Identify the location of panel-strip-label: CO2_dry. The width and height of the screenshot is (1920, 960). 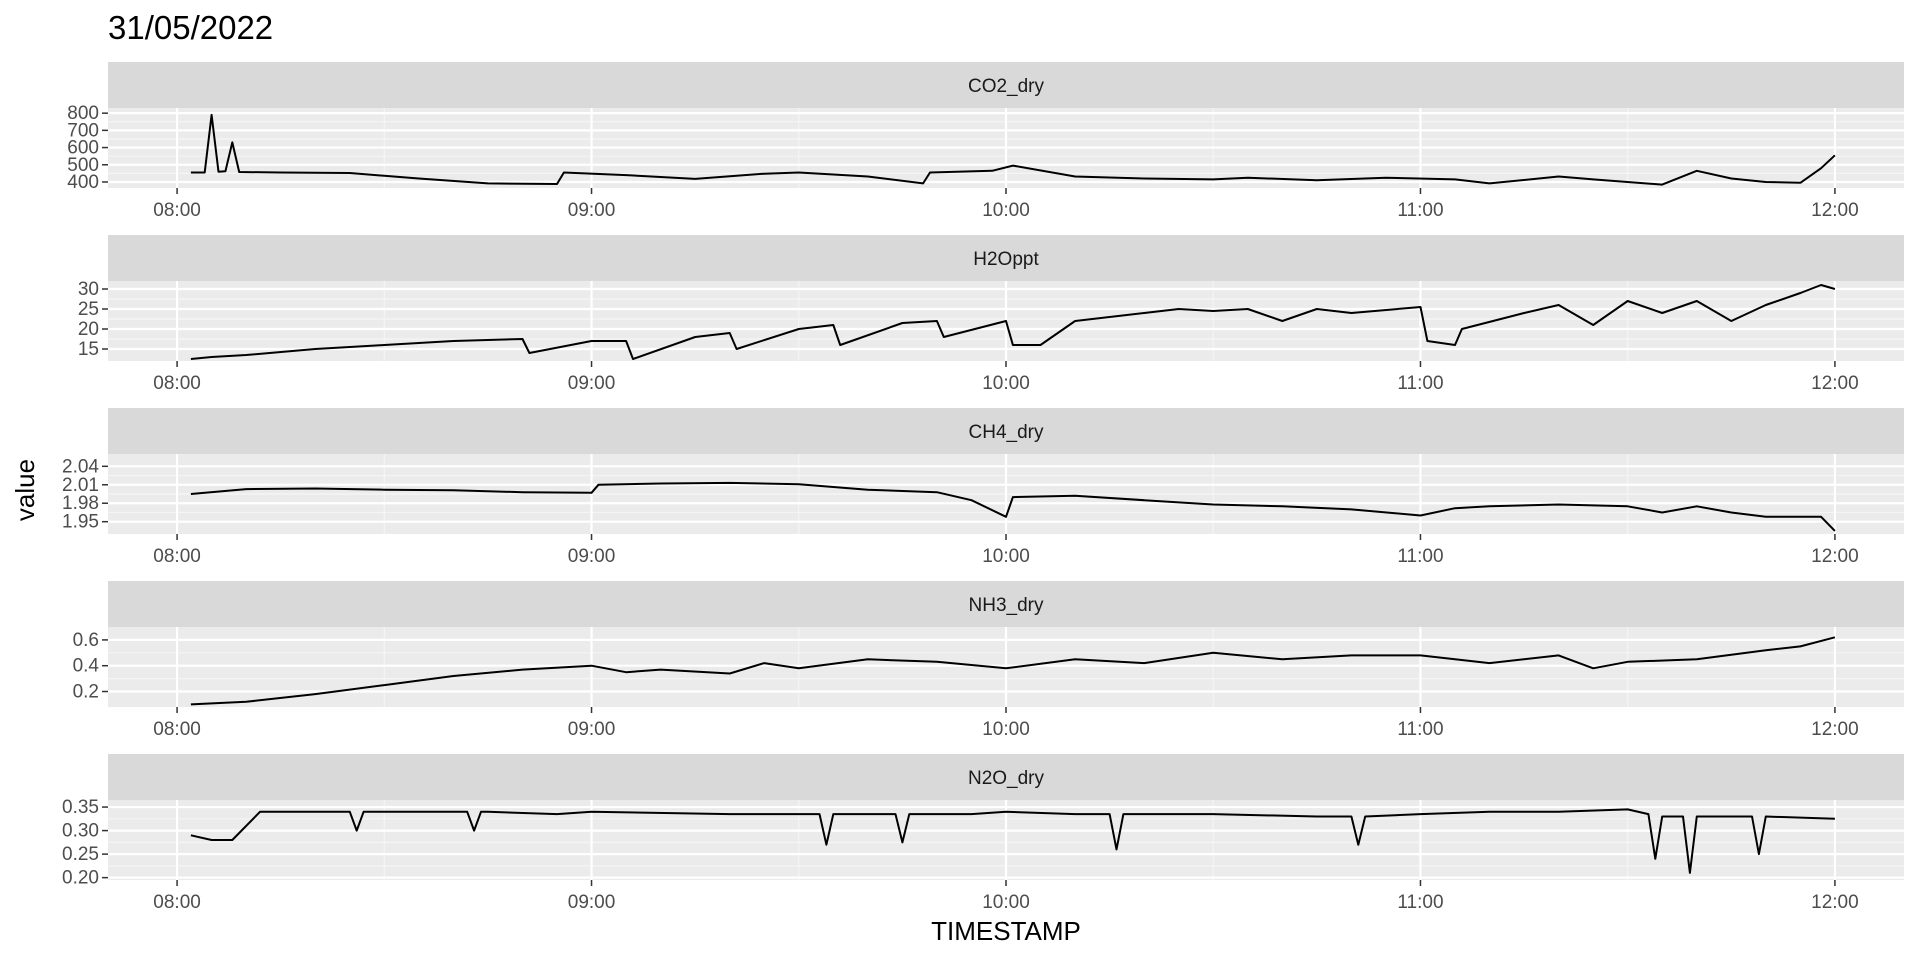
(1006, 86).